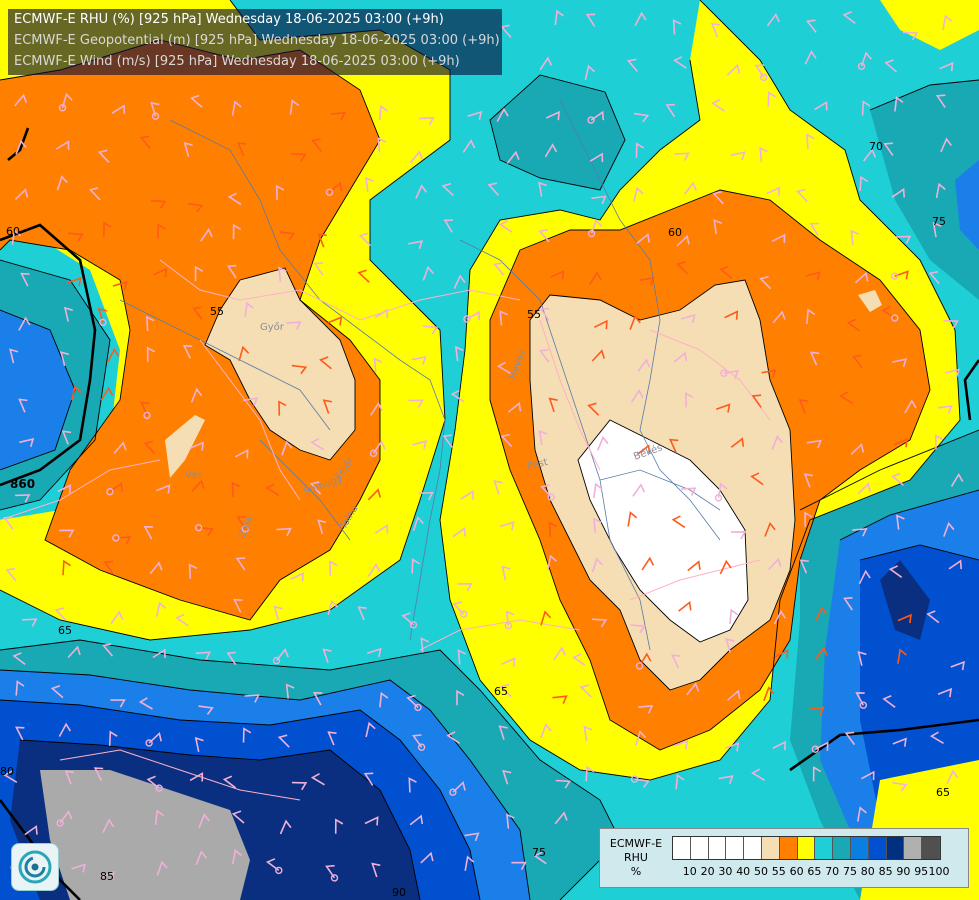  Describe the element at coordinates (761, 871) in the screenshot. I see `legend-tick-label: 50` at that location.